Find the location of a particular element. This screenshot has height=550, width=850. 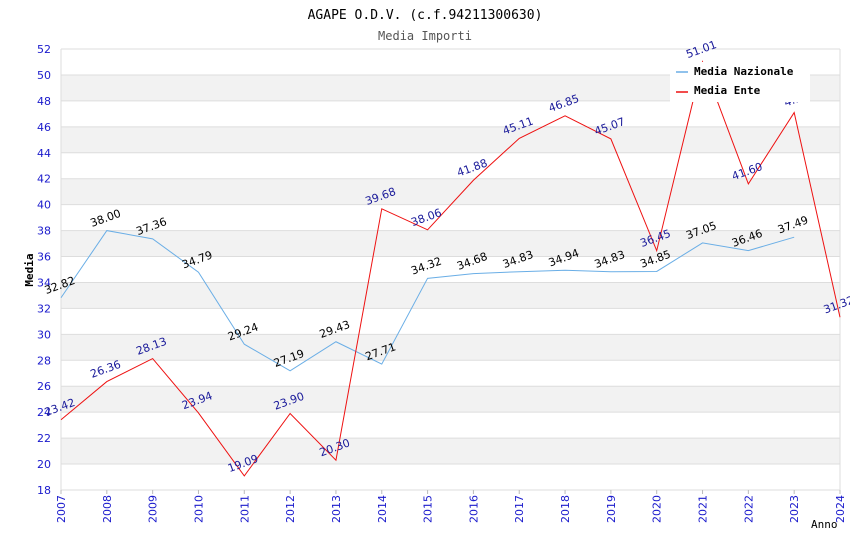

x-tick-label: 2023 is located at coordinates (794, 509).